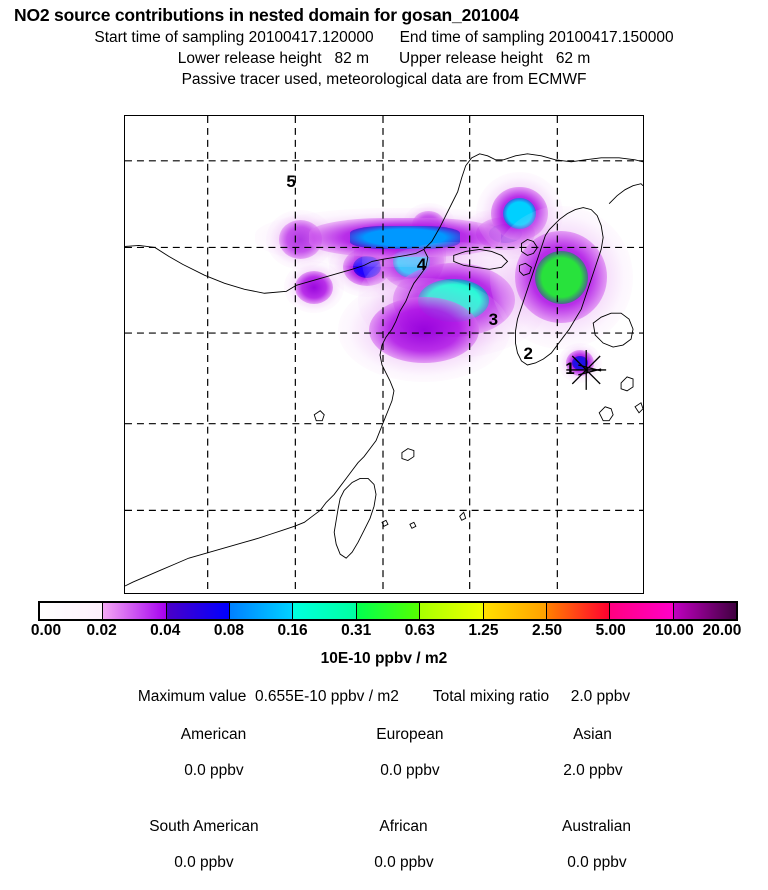  I want to click on total-mixing-ratio-text: Total mixing ratio 2.0 ppbv, so click(531, 696).